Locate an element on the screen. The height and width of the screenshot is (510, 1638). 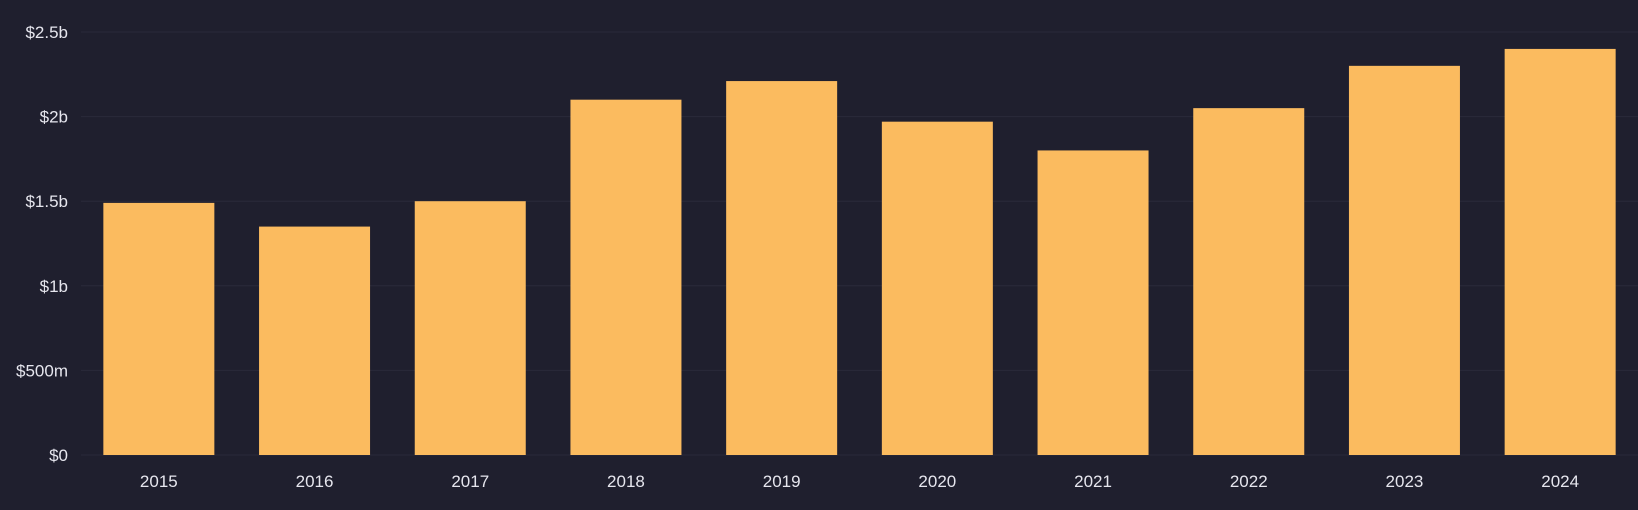
y-tick-label: $2b is located at coordinates (54, 117).